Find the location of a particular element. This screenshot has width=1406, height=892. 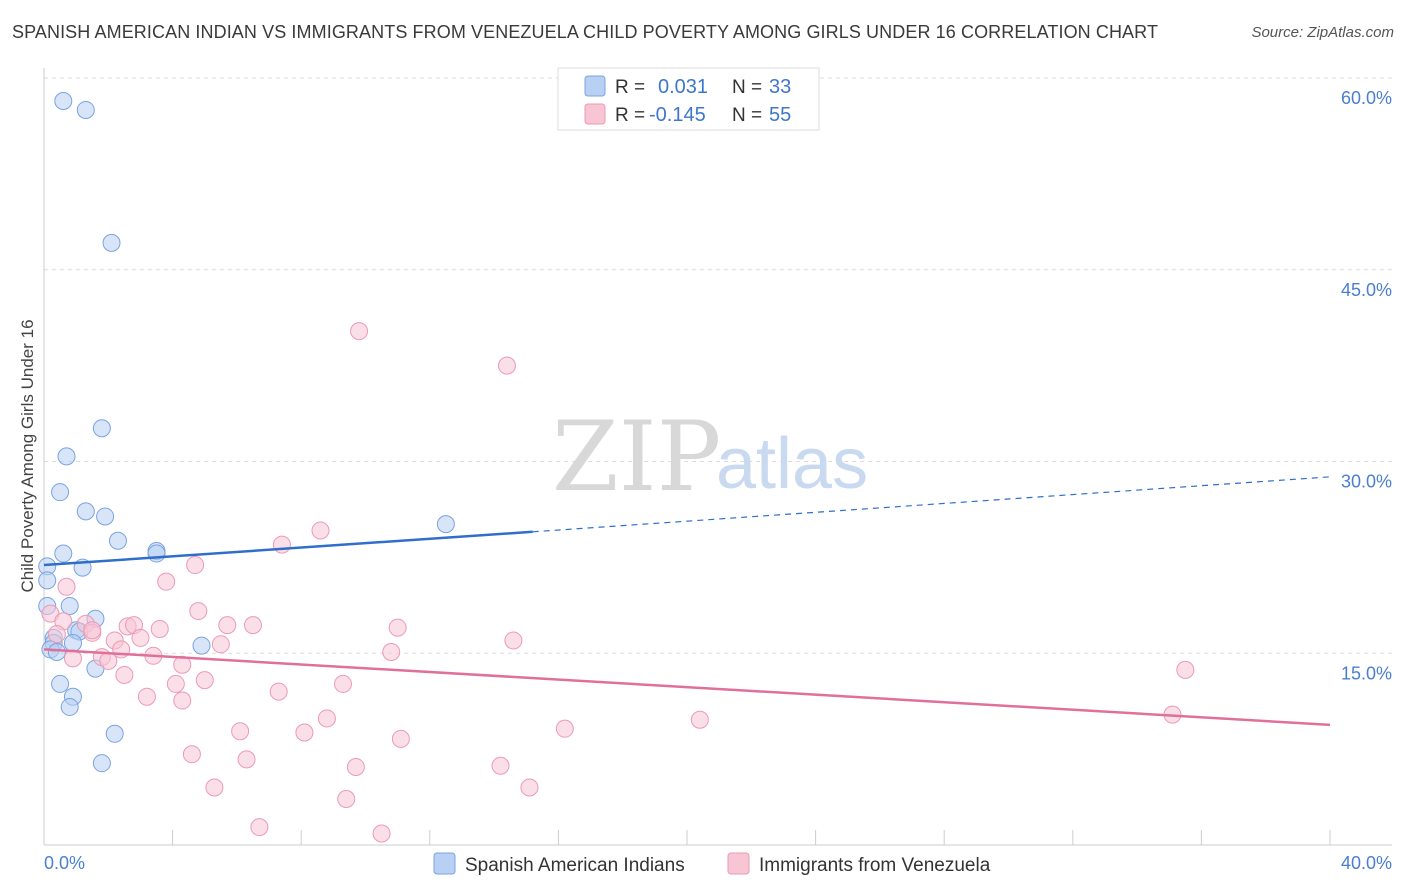

x-axis-ticks is located at coordinates (687, 837).